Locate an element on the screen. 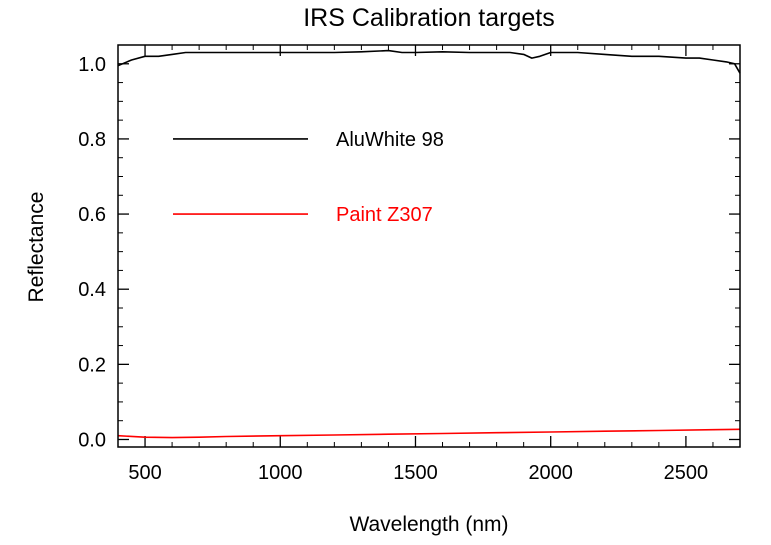 This screenshot has width=771, height=545. y-tick-label: 0.8 is located at coordinates (92, 140).